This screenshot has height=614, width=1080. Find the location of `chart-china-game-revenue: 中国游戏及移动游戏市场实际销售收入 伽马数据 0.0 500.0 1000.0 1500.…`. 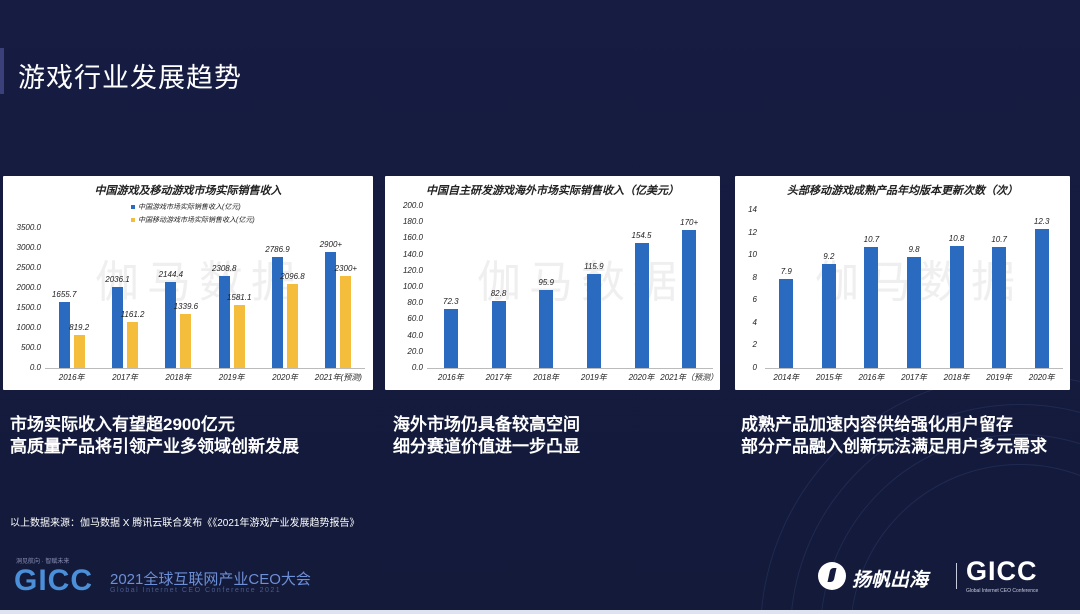

chart-china-game-revenue: 中国游戏及移动游戏市场实际销售收入 伽马数据 0.0 500.0 1000.0 1500.… is located at coordinates (188, 283).